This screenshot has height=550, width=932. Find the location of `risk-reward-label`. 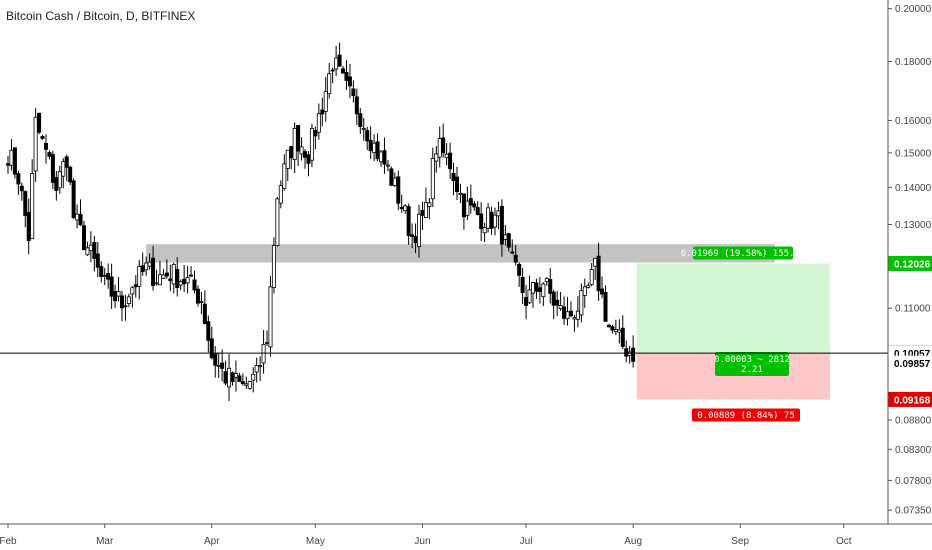

risk-reward-label is located at coordinates (752, 364).